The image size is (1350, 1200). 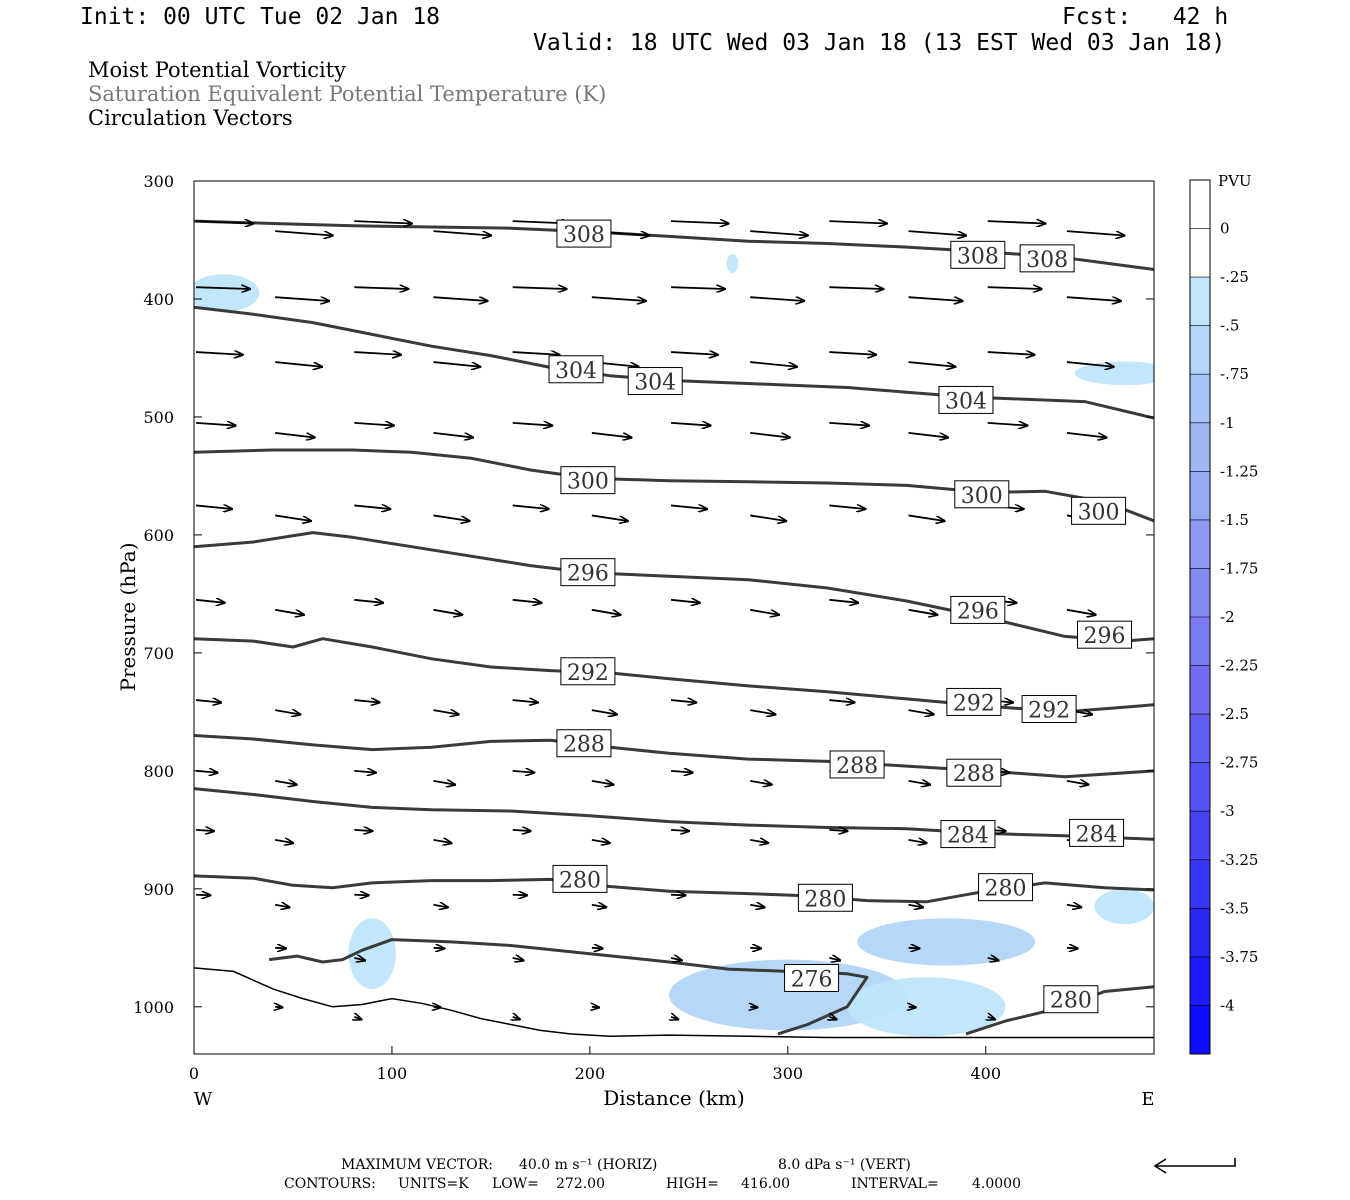 I want to click on contour-label: 276, so click(x=812, y=979).